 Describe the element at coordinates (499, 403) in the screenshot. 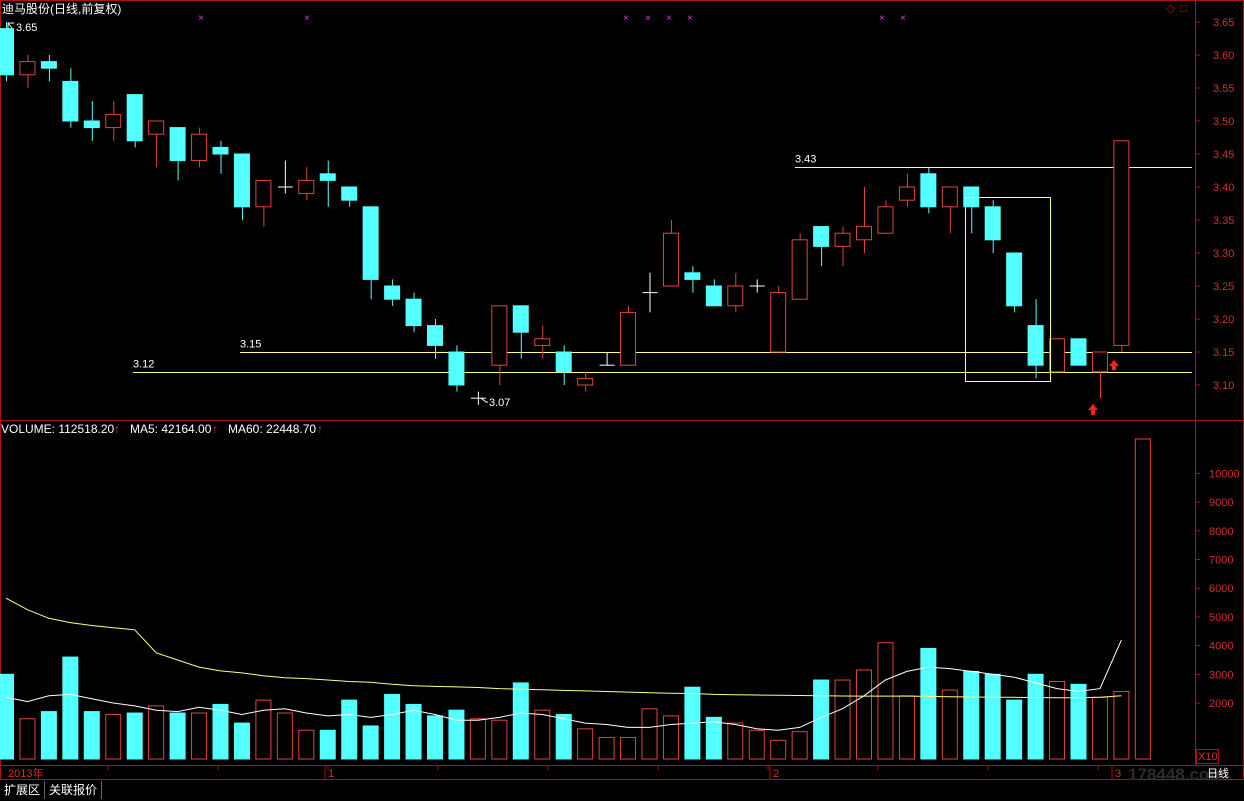

I see `low-price-label: 3.07` at that location.